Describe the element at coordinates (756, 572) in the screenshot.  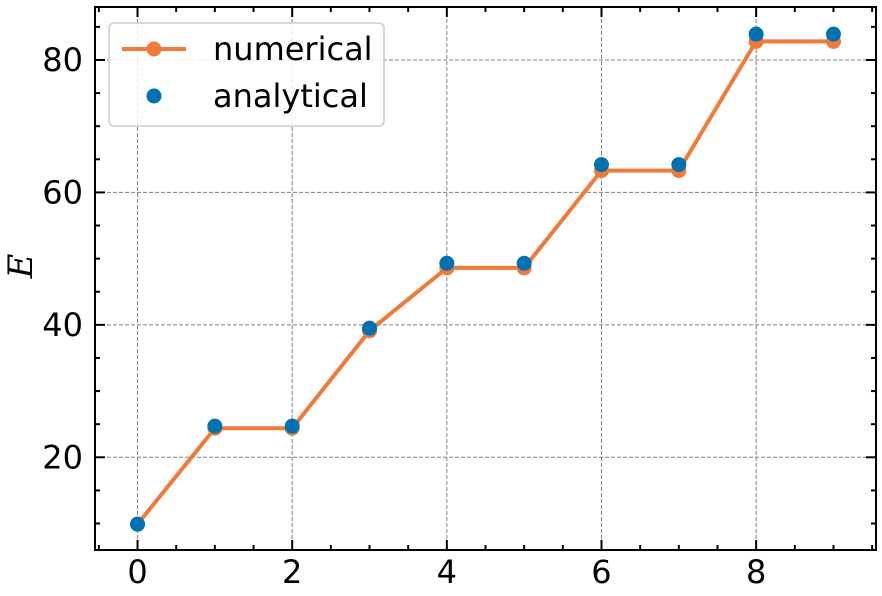
I see `x-tick-label: 8` at that location.